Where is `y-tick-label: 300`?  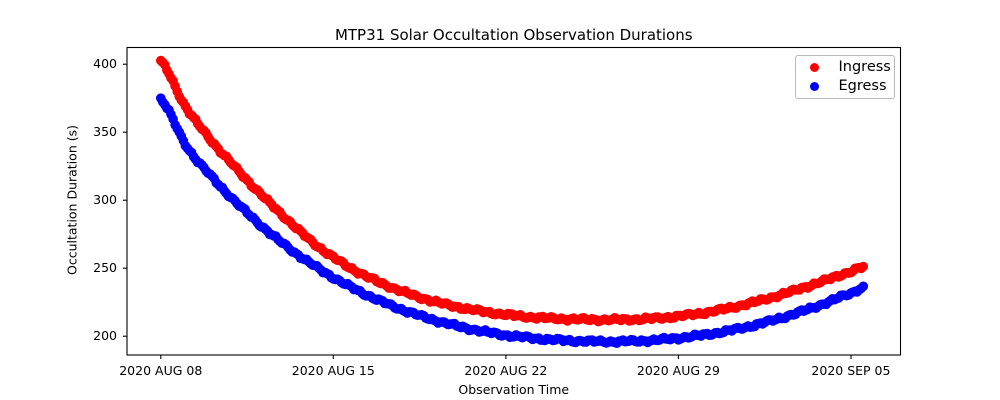 y-tick-label: 300 is located at coordinates (105, 200).